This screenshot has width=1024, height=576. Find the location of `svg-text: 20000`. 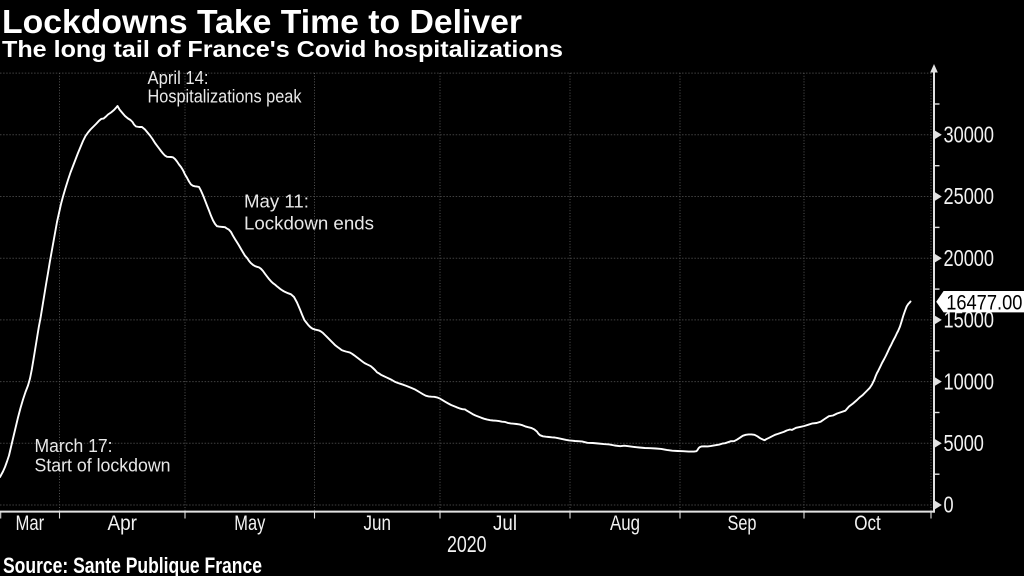

svg-text: 20000 is located at coordinates (969, 258).